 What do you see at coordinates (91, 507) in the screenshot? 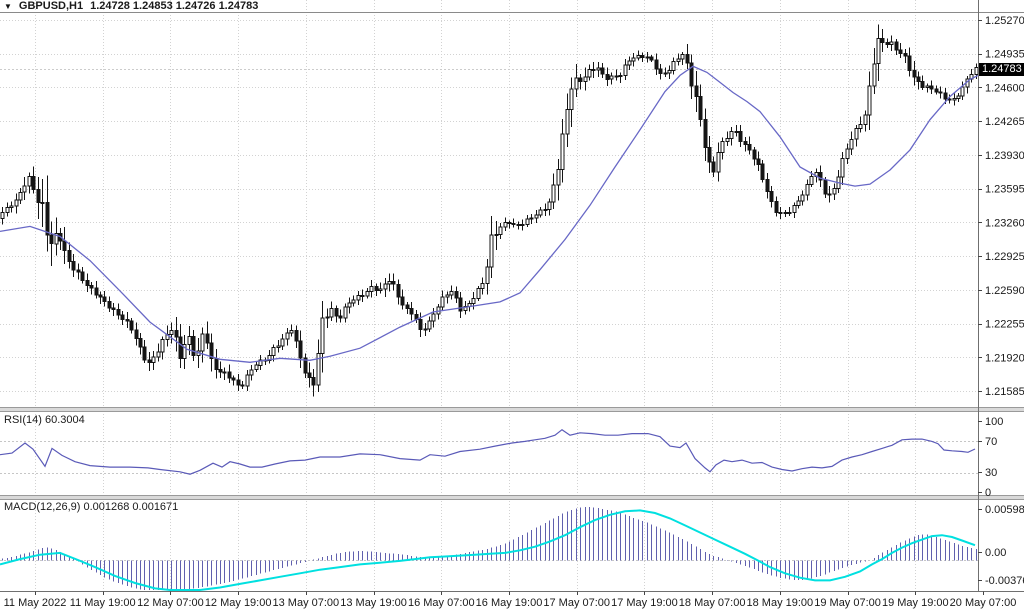
I see `macd-indicator-label: MACD(12,26,9) 0.001268 0.001671` at bounding box center [91, 507].